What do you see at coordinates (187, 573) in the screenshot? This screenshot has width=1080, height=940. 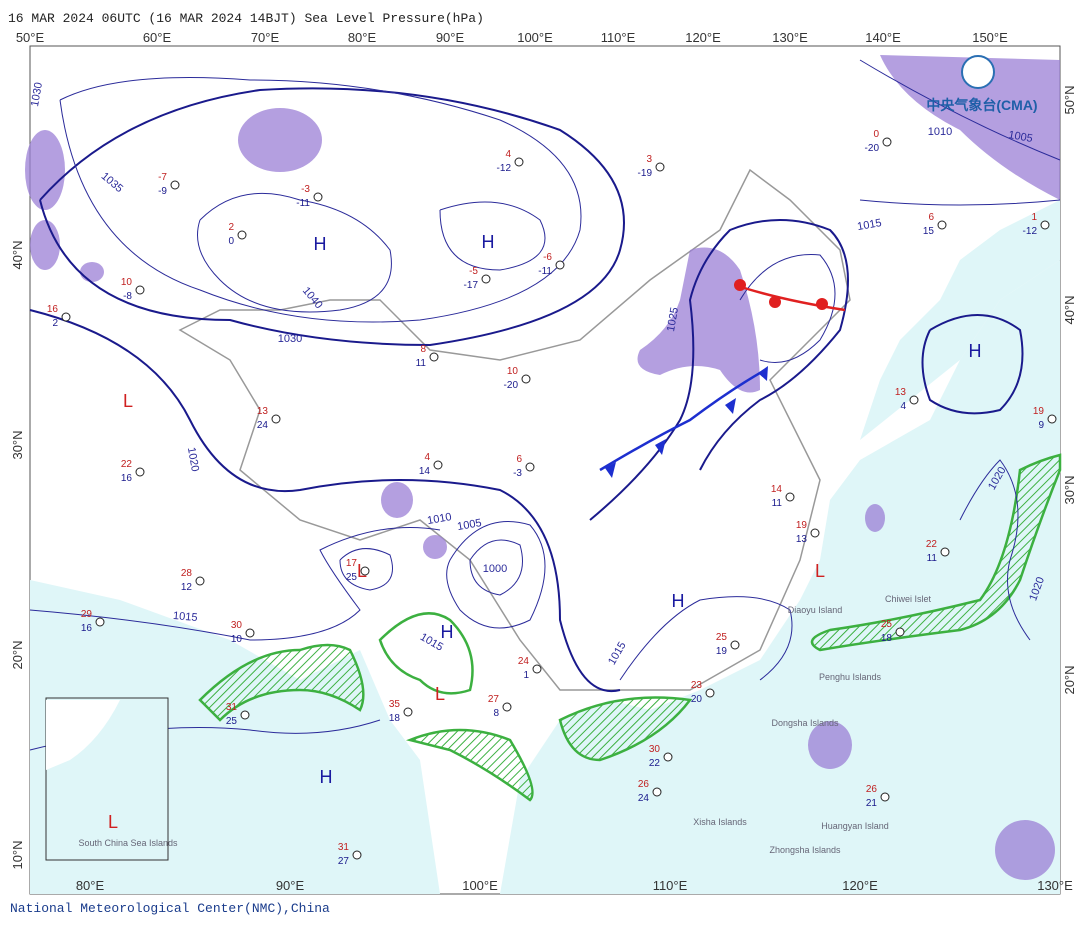 I see `station-temperature: 28` at bounding box center [187, 573].